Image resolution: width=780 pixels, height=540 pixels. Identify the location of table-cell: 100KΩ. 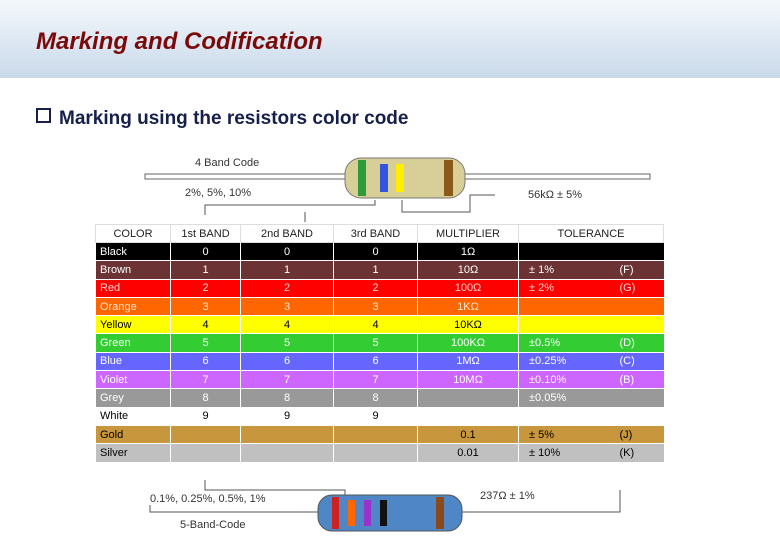
(468, 343).